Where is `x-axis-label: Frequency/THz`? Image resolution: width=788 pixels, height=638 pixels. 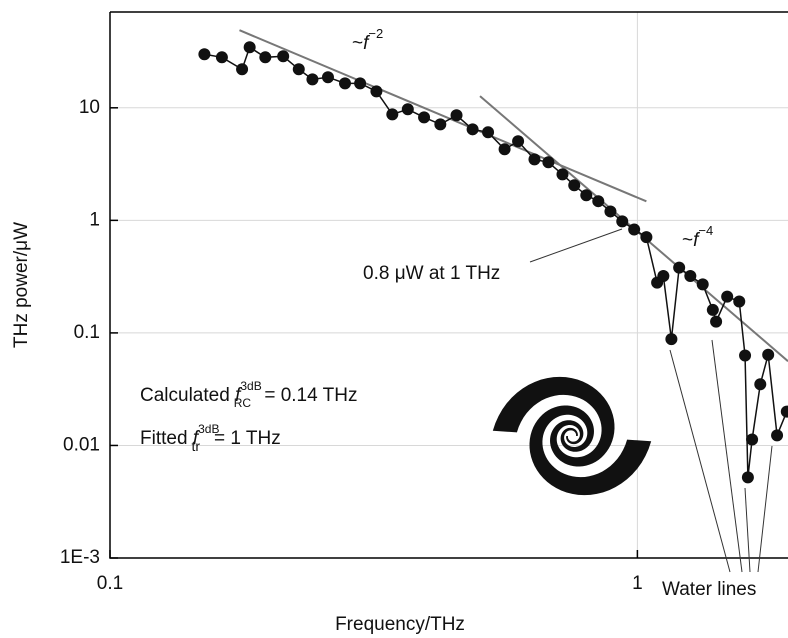 x-axis-label: Frequency/THz is located at coordinates (400, 624).